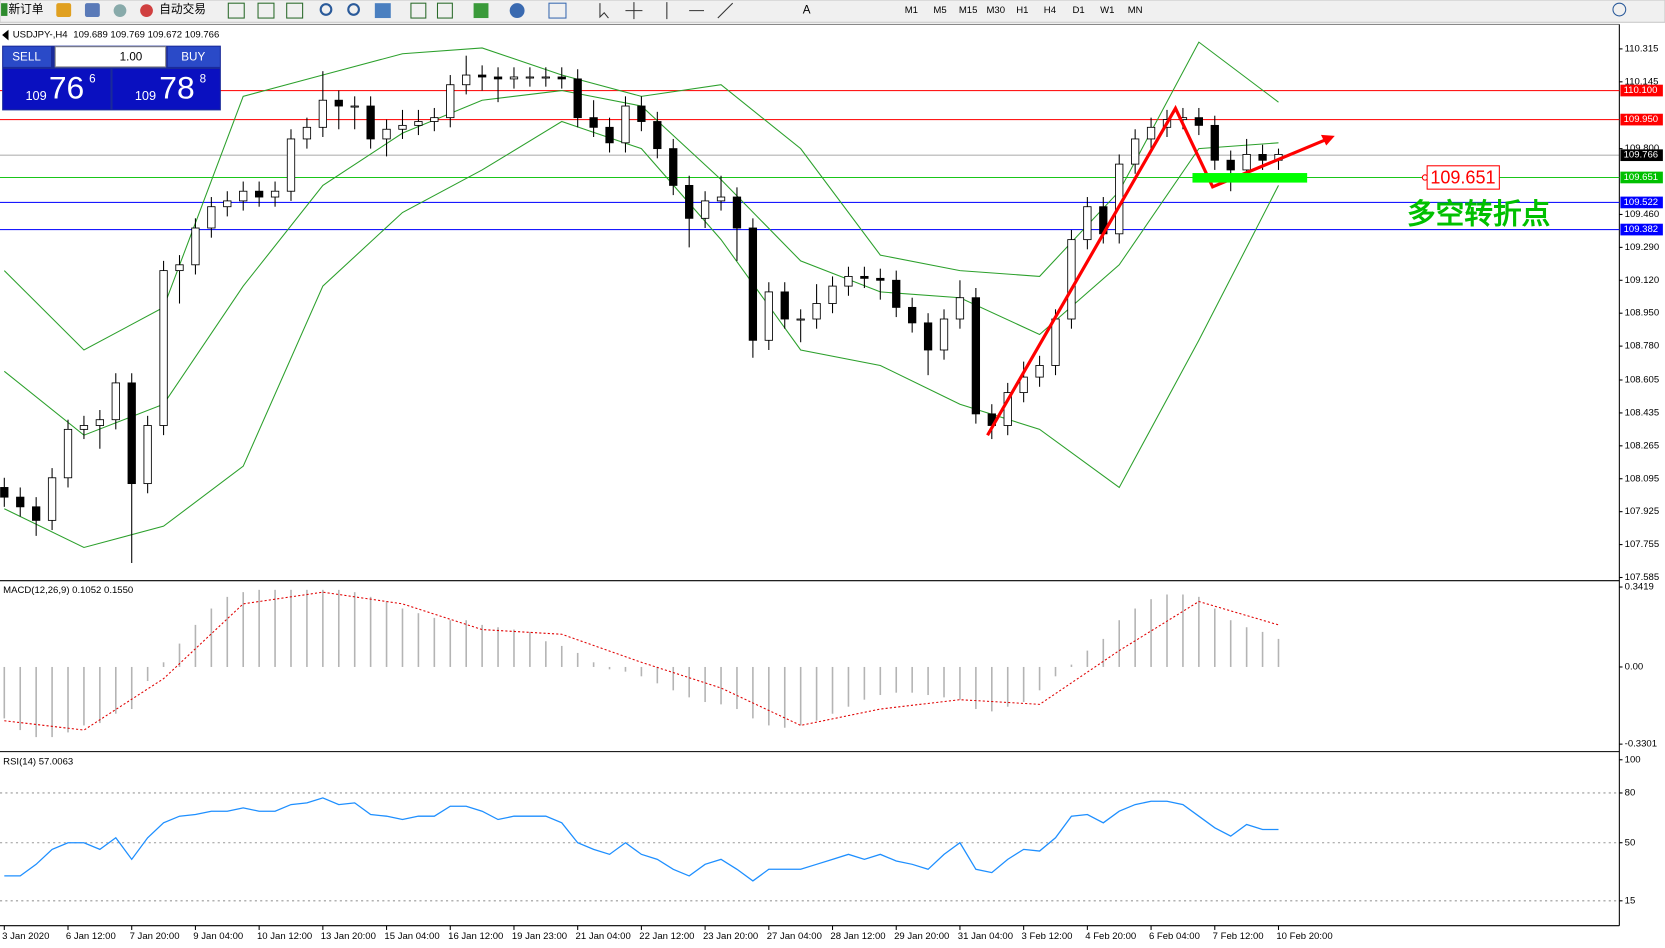  What do you see at coordinates (921, 936) in the screenshot?
I see `x-tick-label: 29 Jan 20:00` at bounding box center [921, 936].